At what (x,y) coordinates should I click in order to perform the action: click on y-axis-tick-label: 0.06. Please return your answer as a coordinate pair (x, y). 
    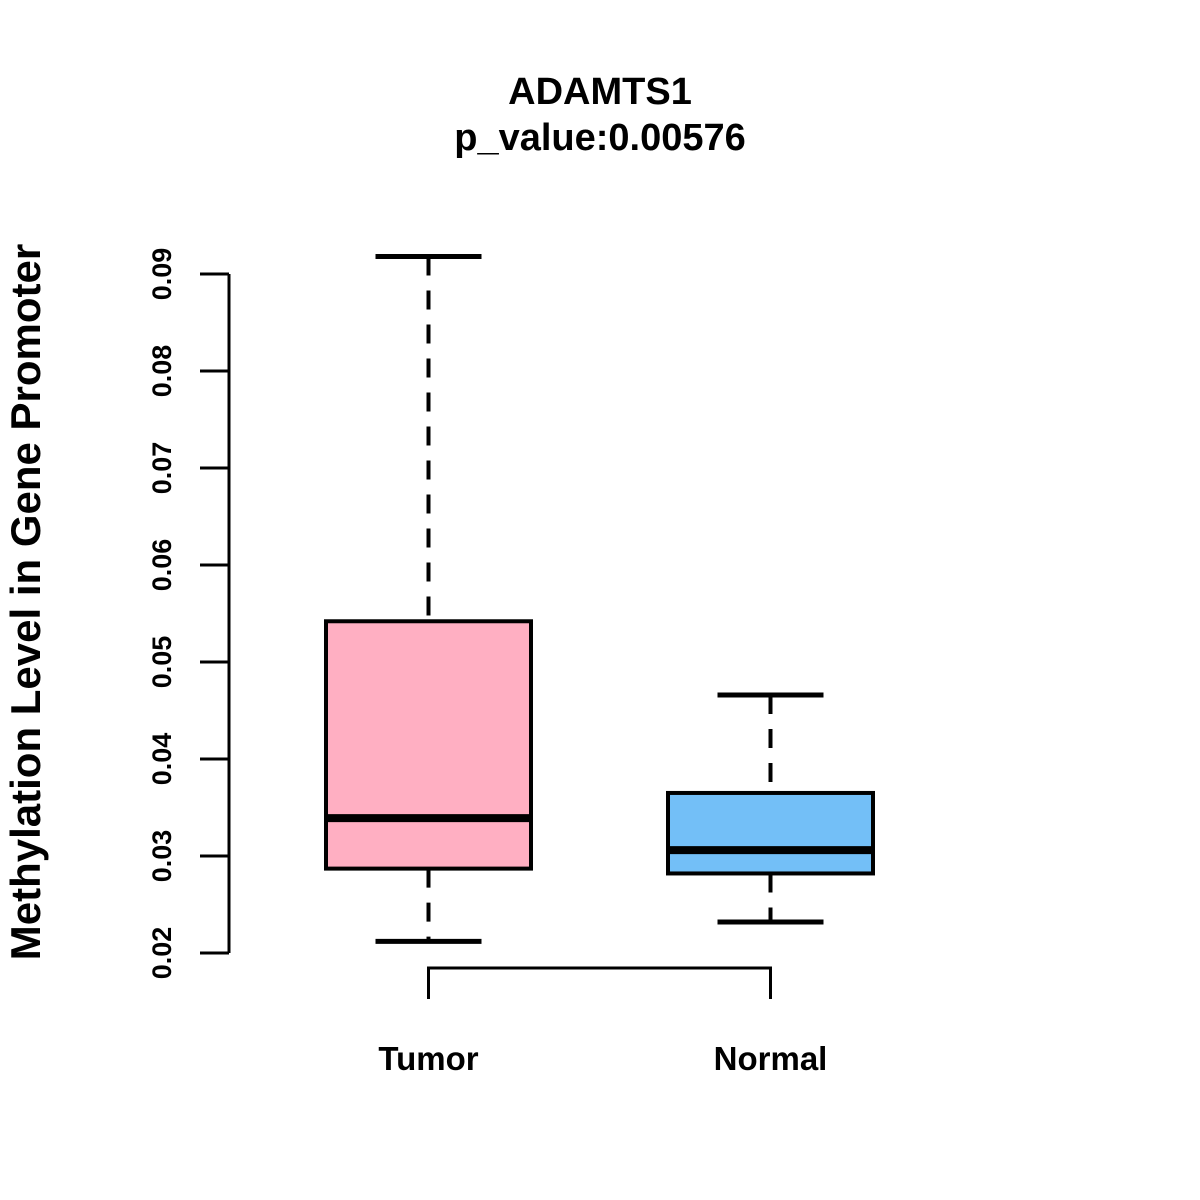
    Looking at the image, I should click on (162, 565).